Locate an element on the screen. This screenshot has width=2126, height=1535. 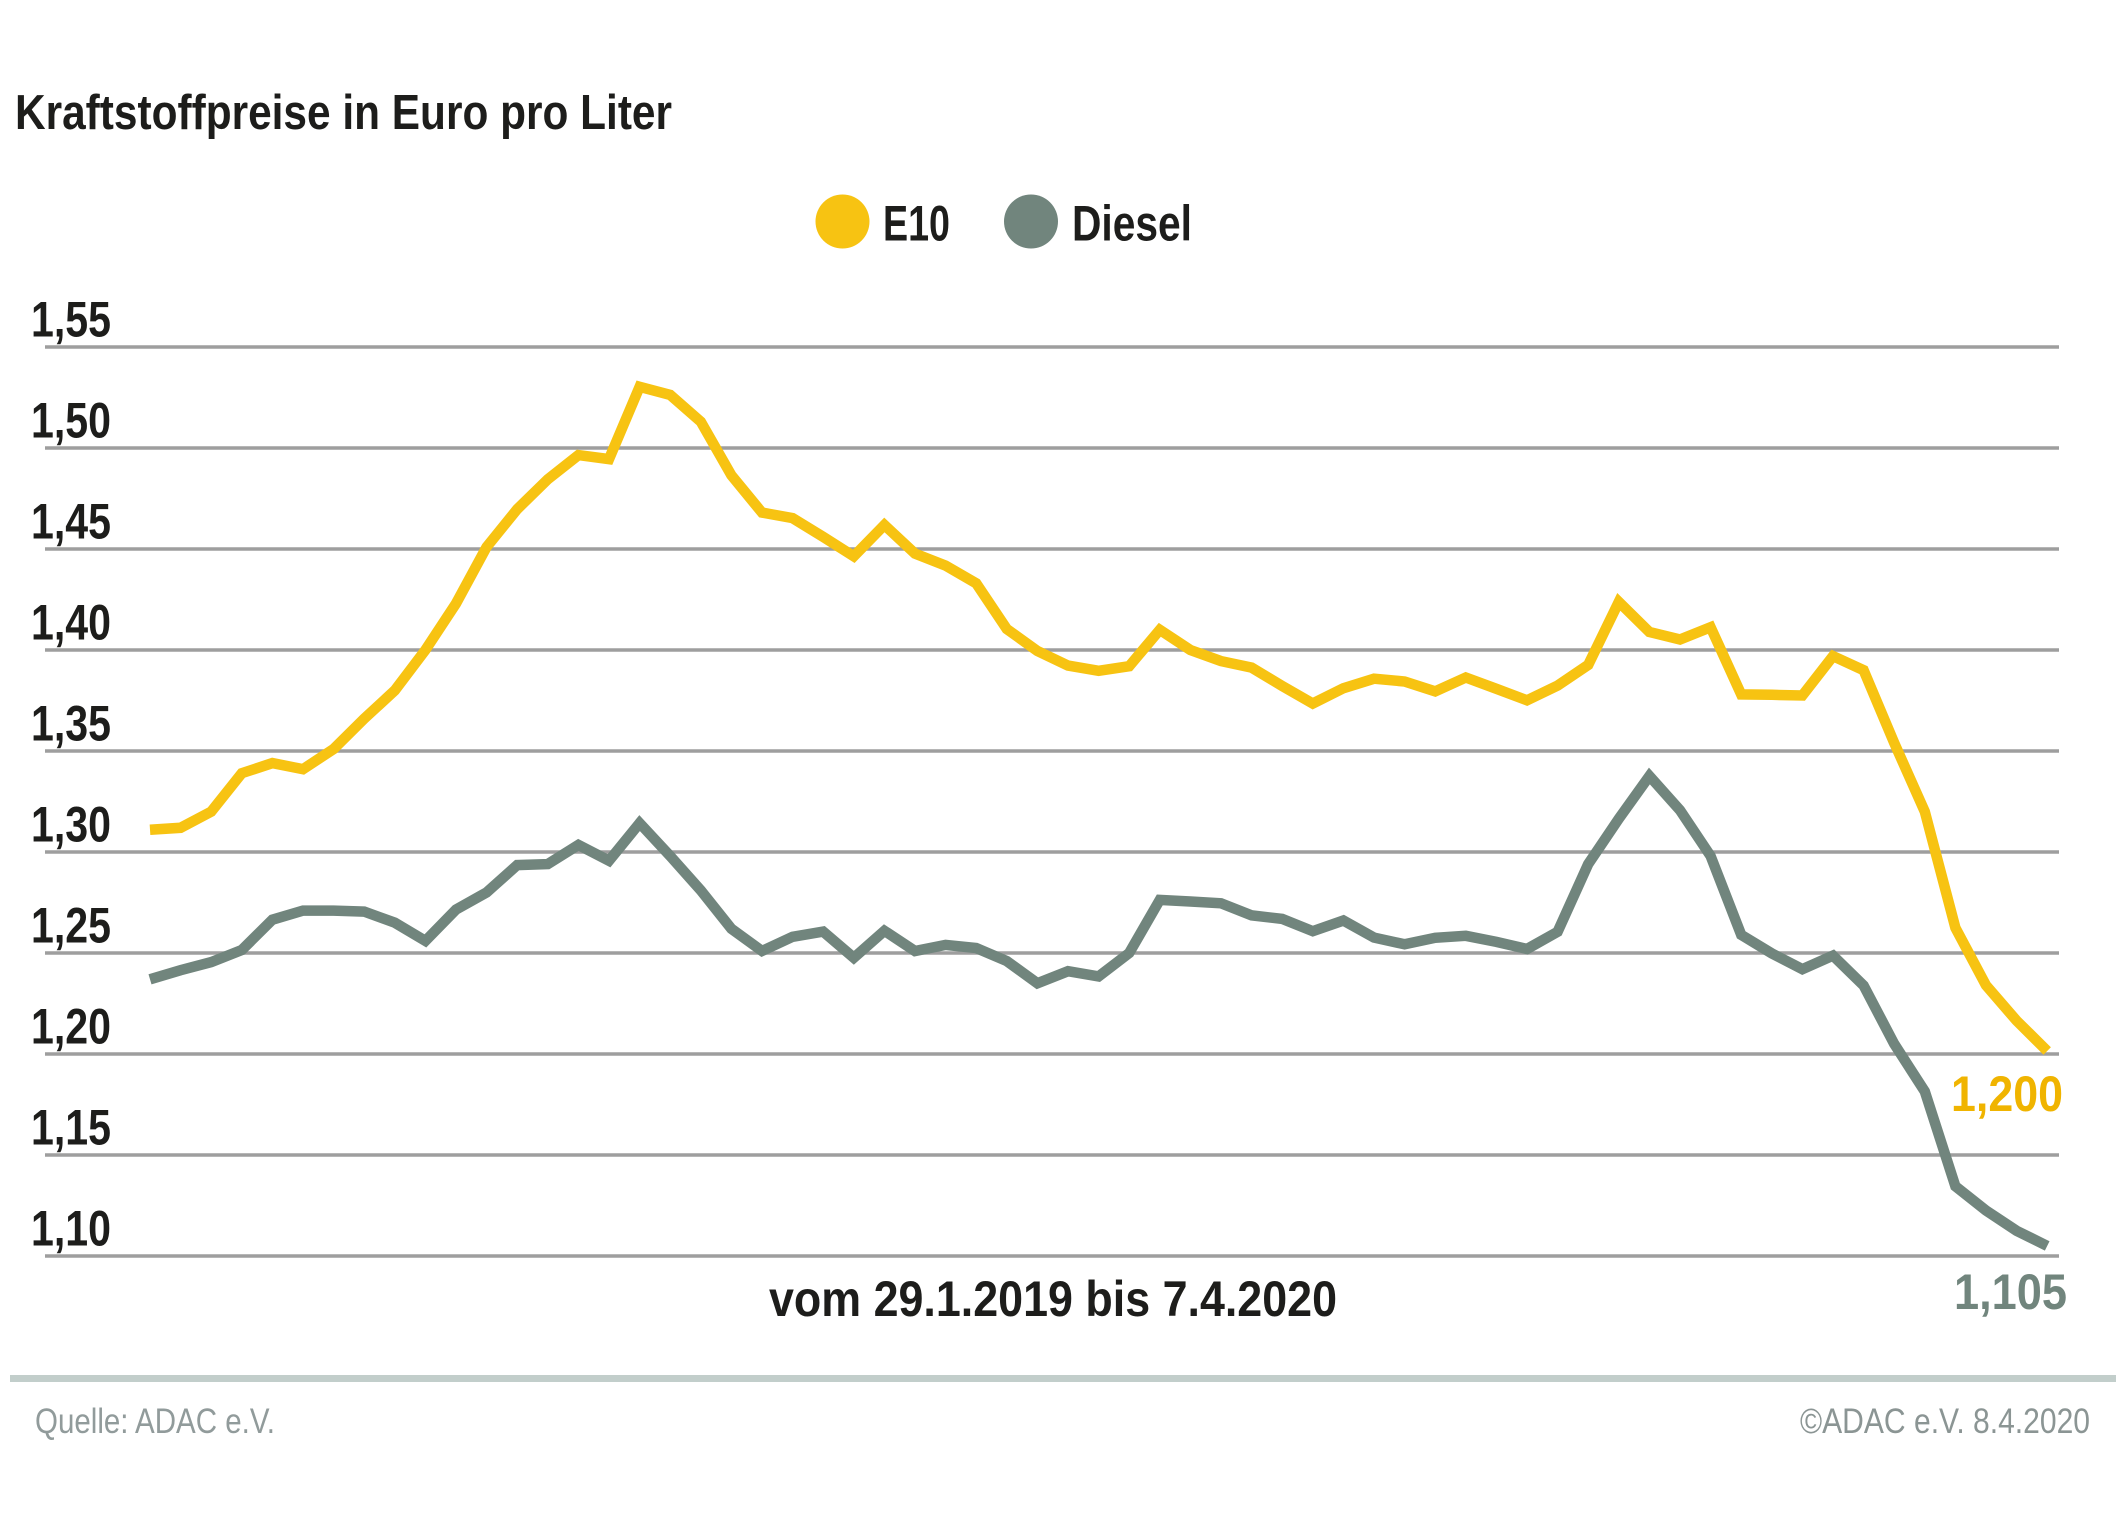
svg-text: 1,50 is located at coordinates (71, 421).